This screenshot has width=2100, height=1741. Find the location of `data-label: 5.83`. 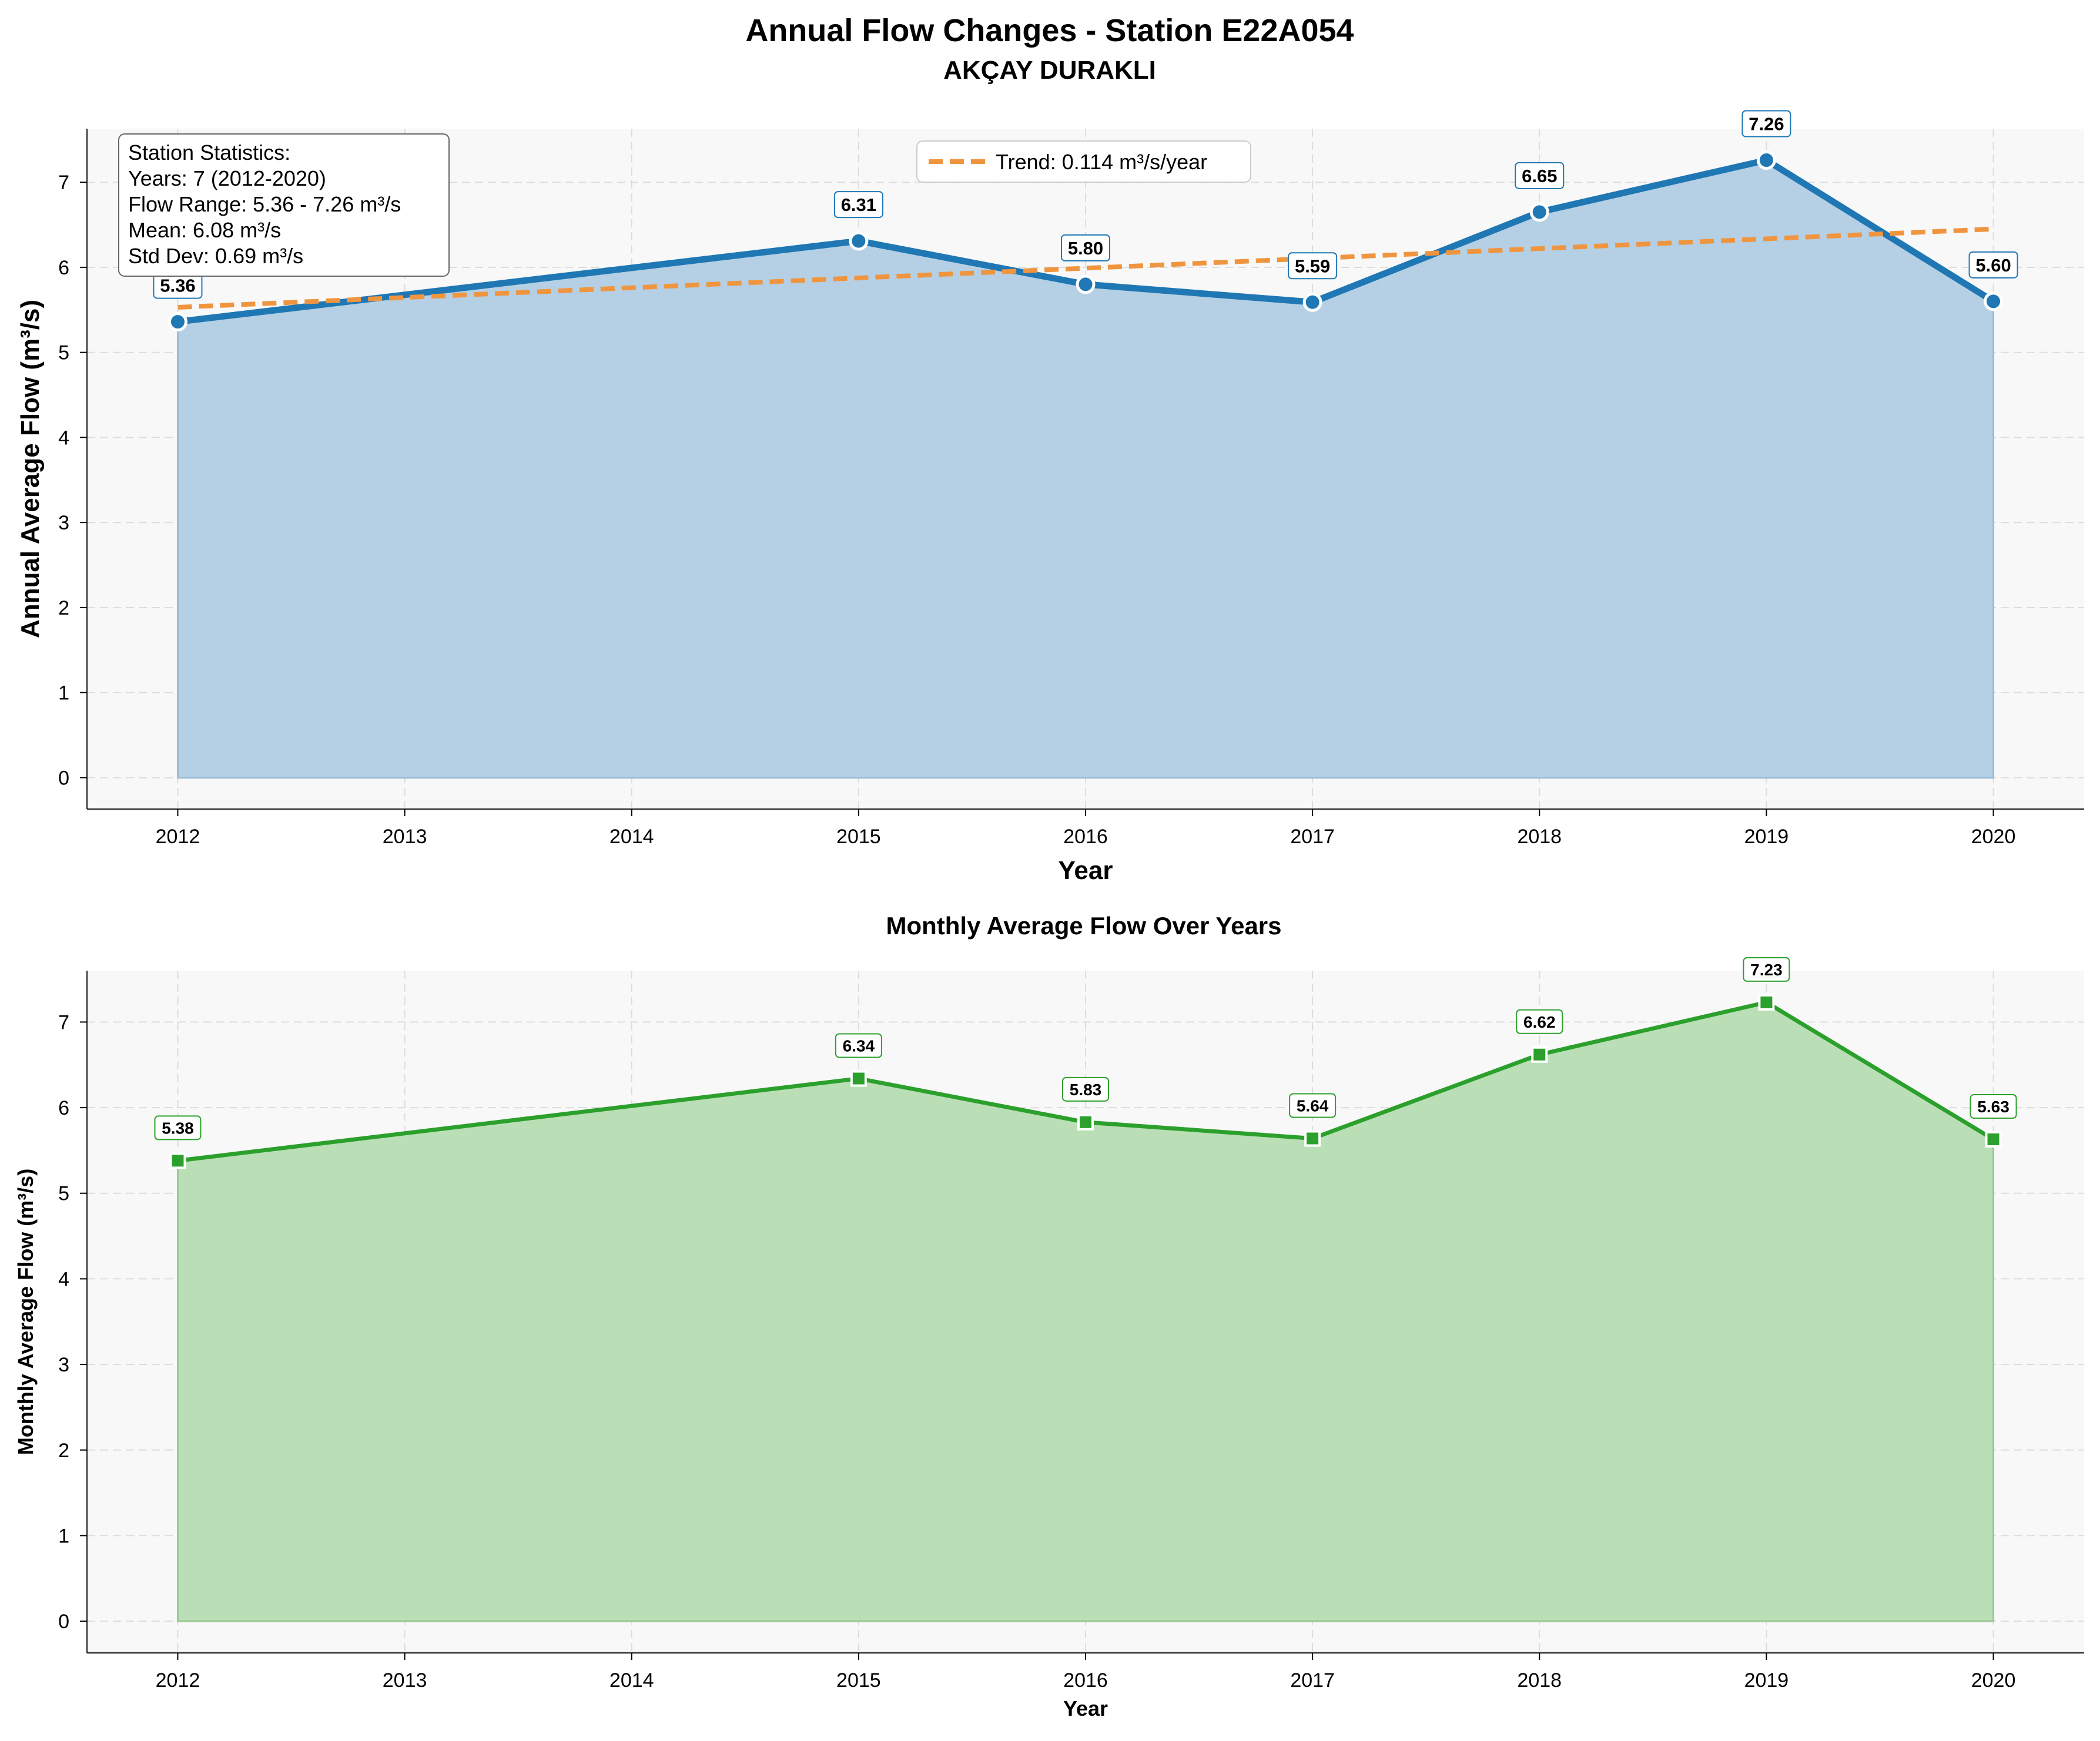

data-label: 5.83 is located at coordinates (1086, 1090).